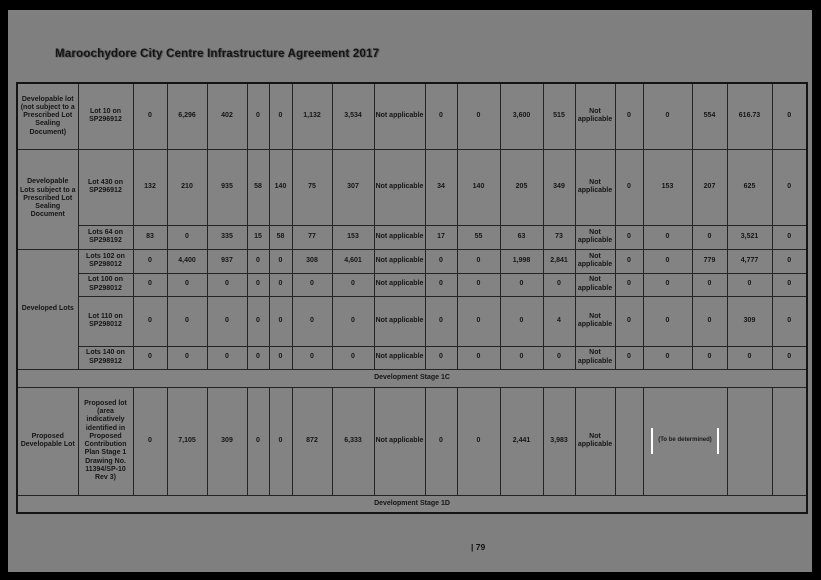 Image resolution: width=821 pixels, height=580 pixels. What do you see at coordinates (521, 237) in the screenshot?
I see `value-cell: 63` at bounding box center [521, 237].